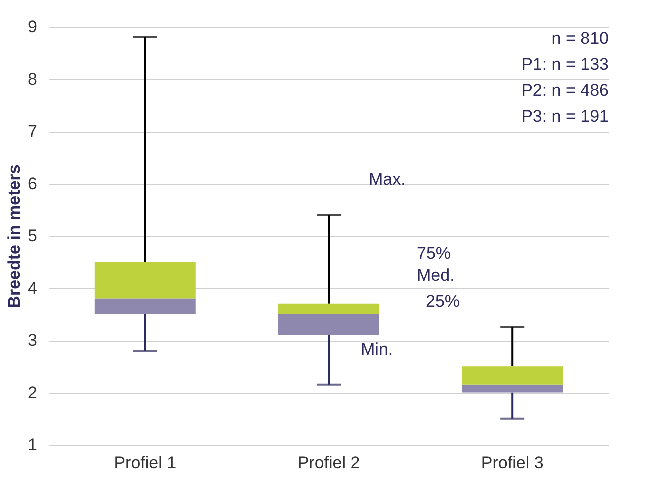 This screenshot has width=659, height=481. Describe the element at coordinates (33, 288) in the screenshot. I see `y-tick-label: 4` at that location.